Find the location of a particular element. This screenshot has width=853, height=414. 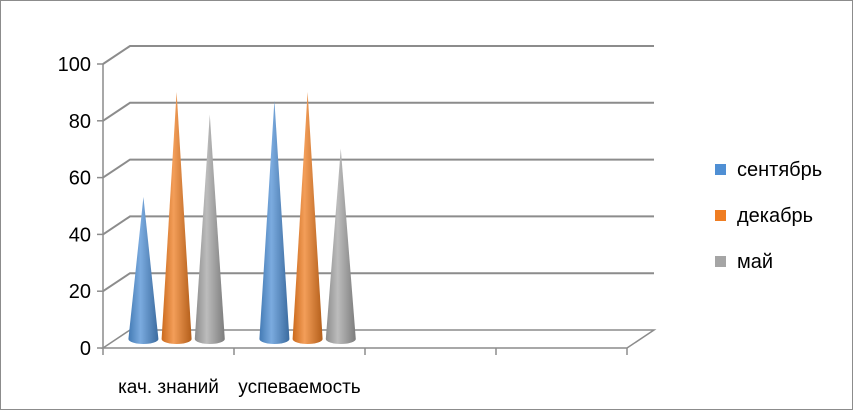

y-tick-labels: 0 20 40 60 80 100 is located at coordinates (74, 207).